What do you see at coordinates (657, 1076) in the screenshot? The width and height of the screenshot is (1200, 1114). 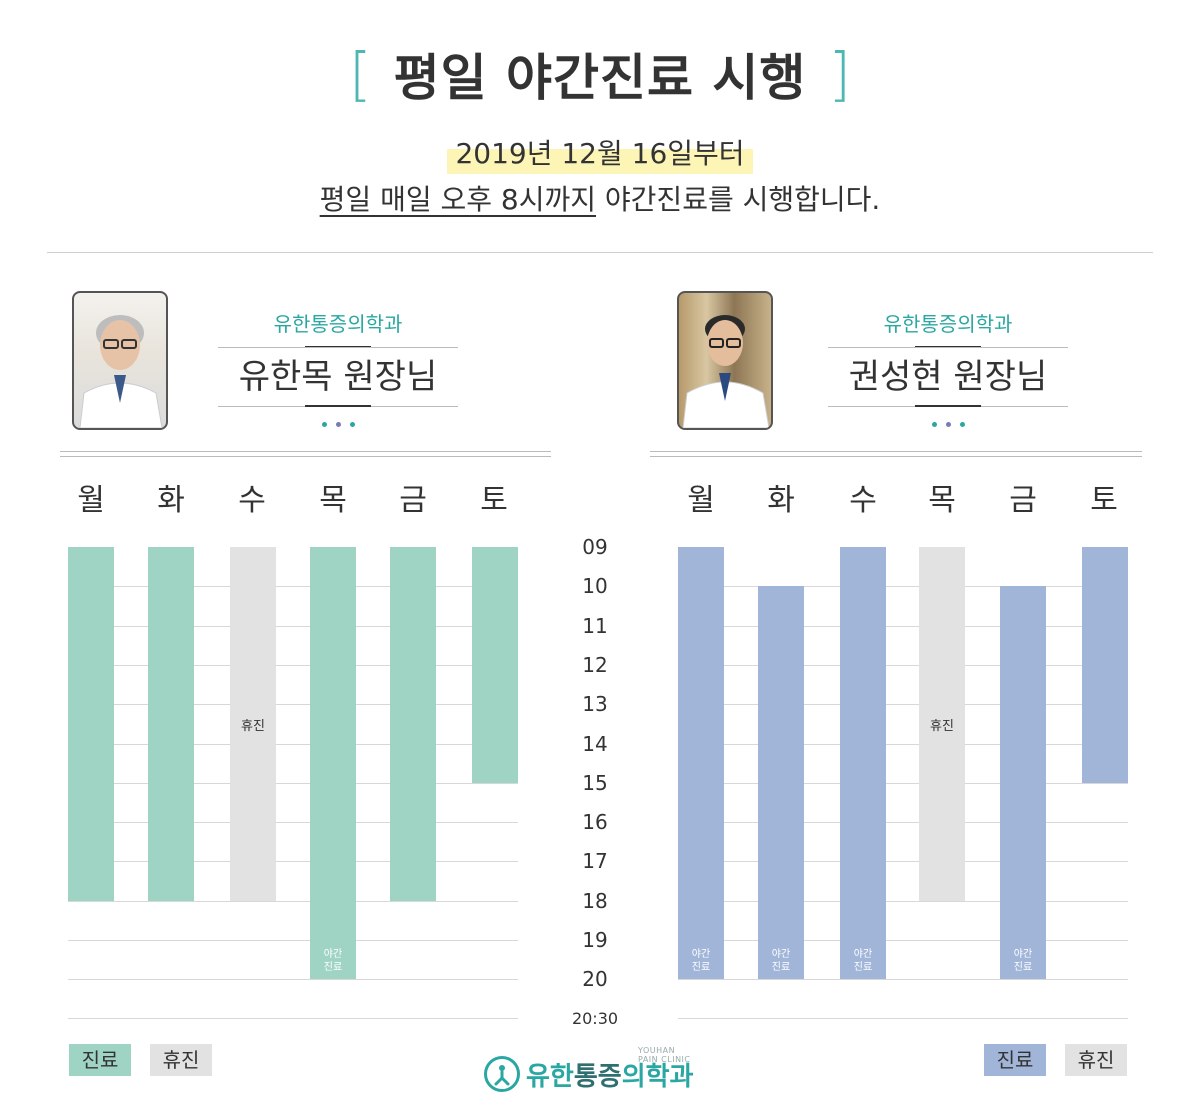 I see `logo-suffix: 의학과` at bounding box center [657, 1076].